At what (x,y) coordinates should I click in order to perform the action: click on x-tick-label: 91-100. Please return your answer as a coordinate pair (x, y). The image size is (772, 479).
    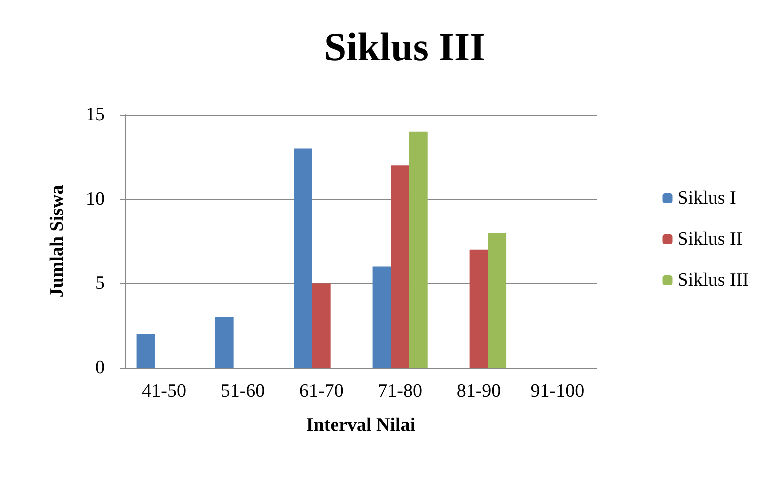
    Looking at the image, I should click on (557, 391).